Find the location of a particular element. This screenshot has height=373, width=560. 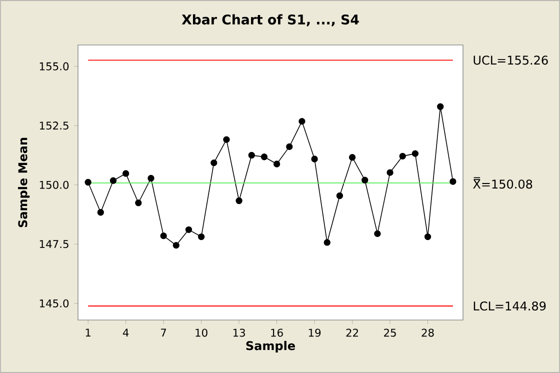

ref-line-label: X̿=150.08 is located at coordinates (502, 183).